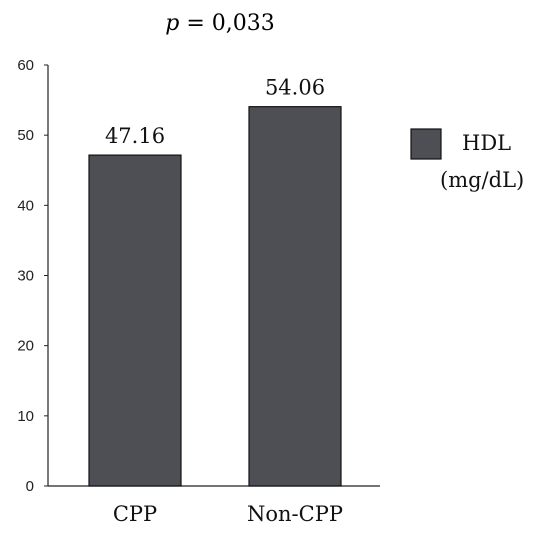  Describe the element at coordinates (25, 65) in the screenshot. I see `y-tick-label: 60` at that location.